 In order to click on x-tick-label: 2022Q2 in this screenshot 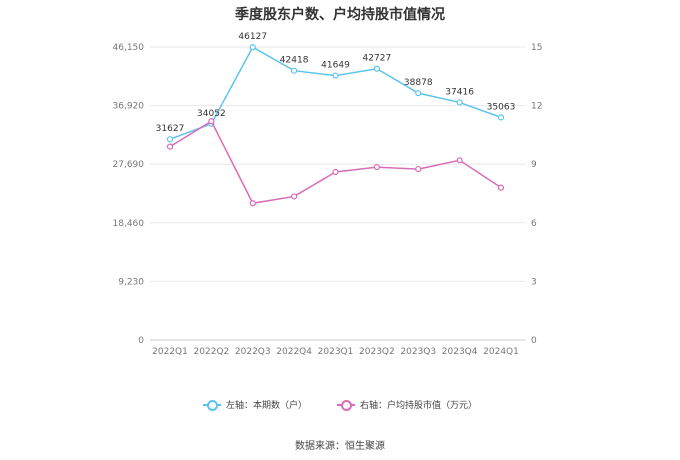, I will do `click(212, 352)`.